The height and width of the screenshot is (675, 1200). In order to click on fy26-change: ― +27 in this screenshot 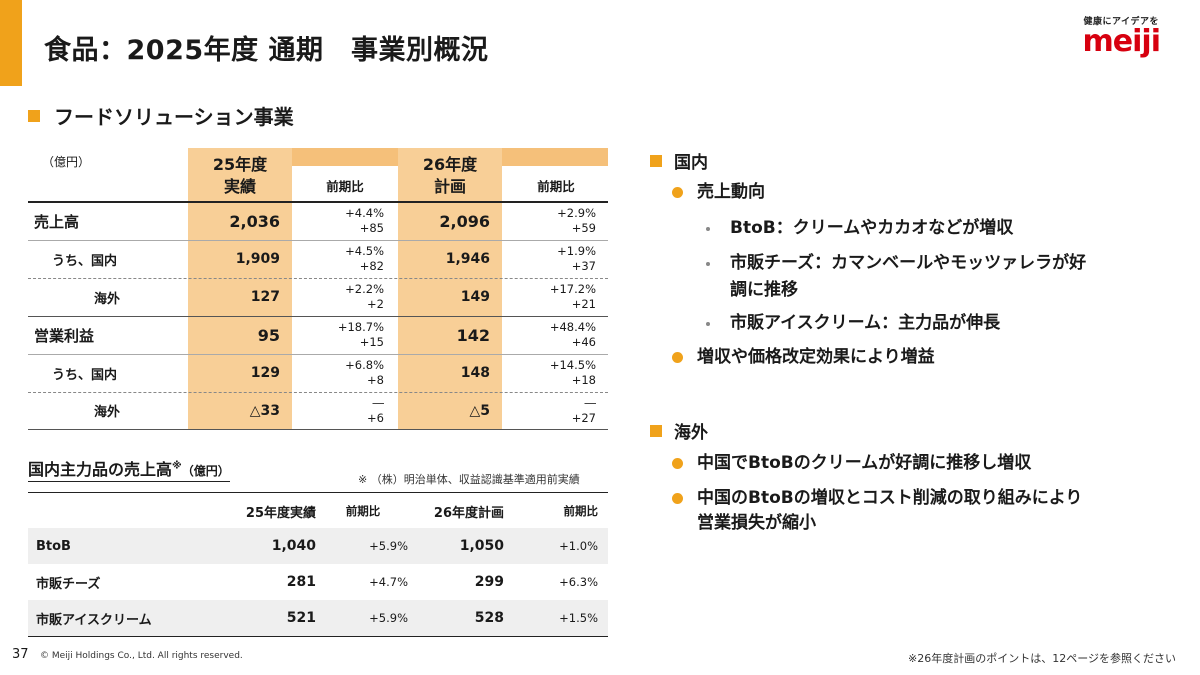, I will do `click(556, 410)`.